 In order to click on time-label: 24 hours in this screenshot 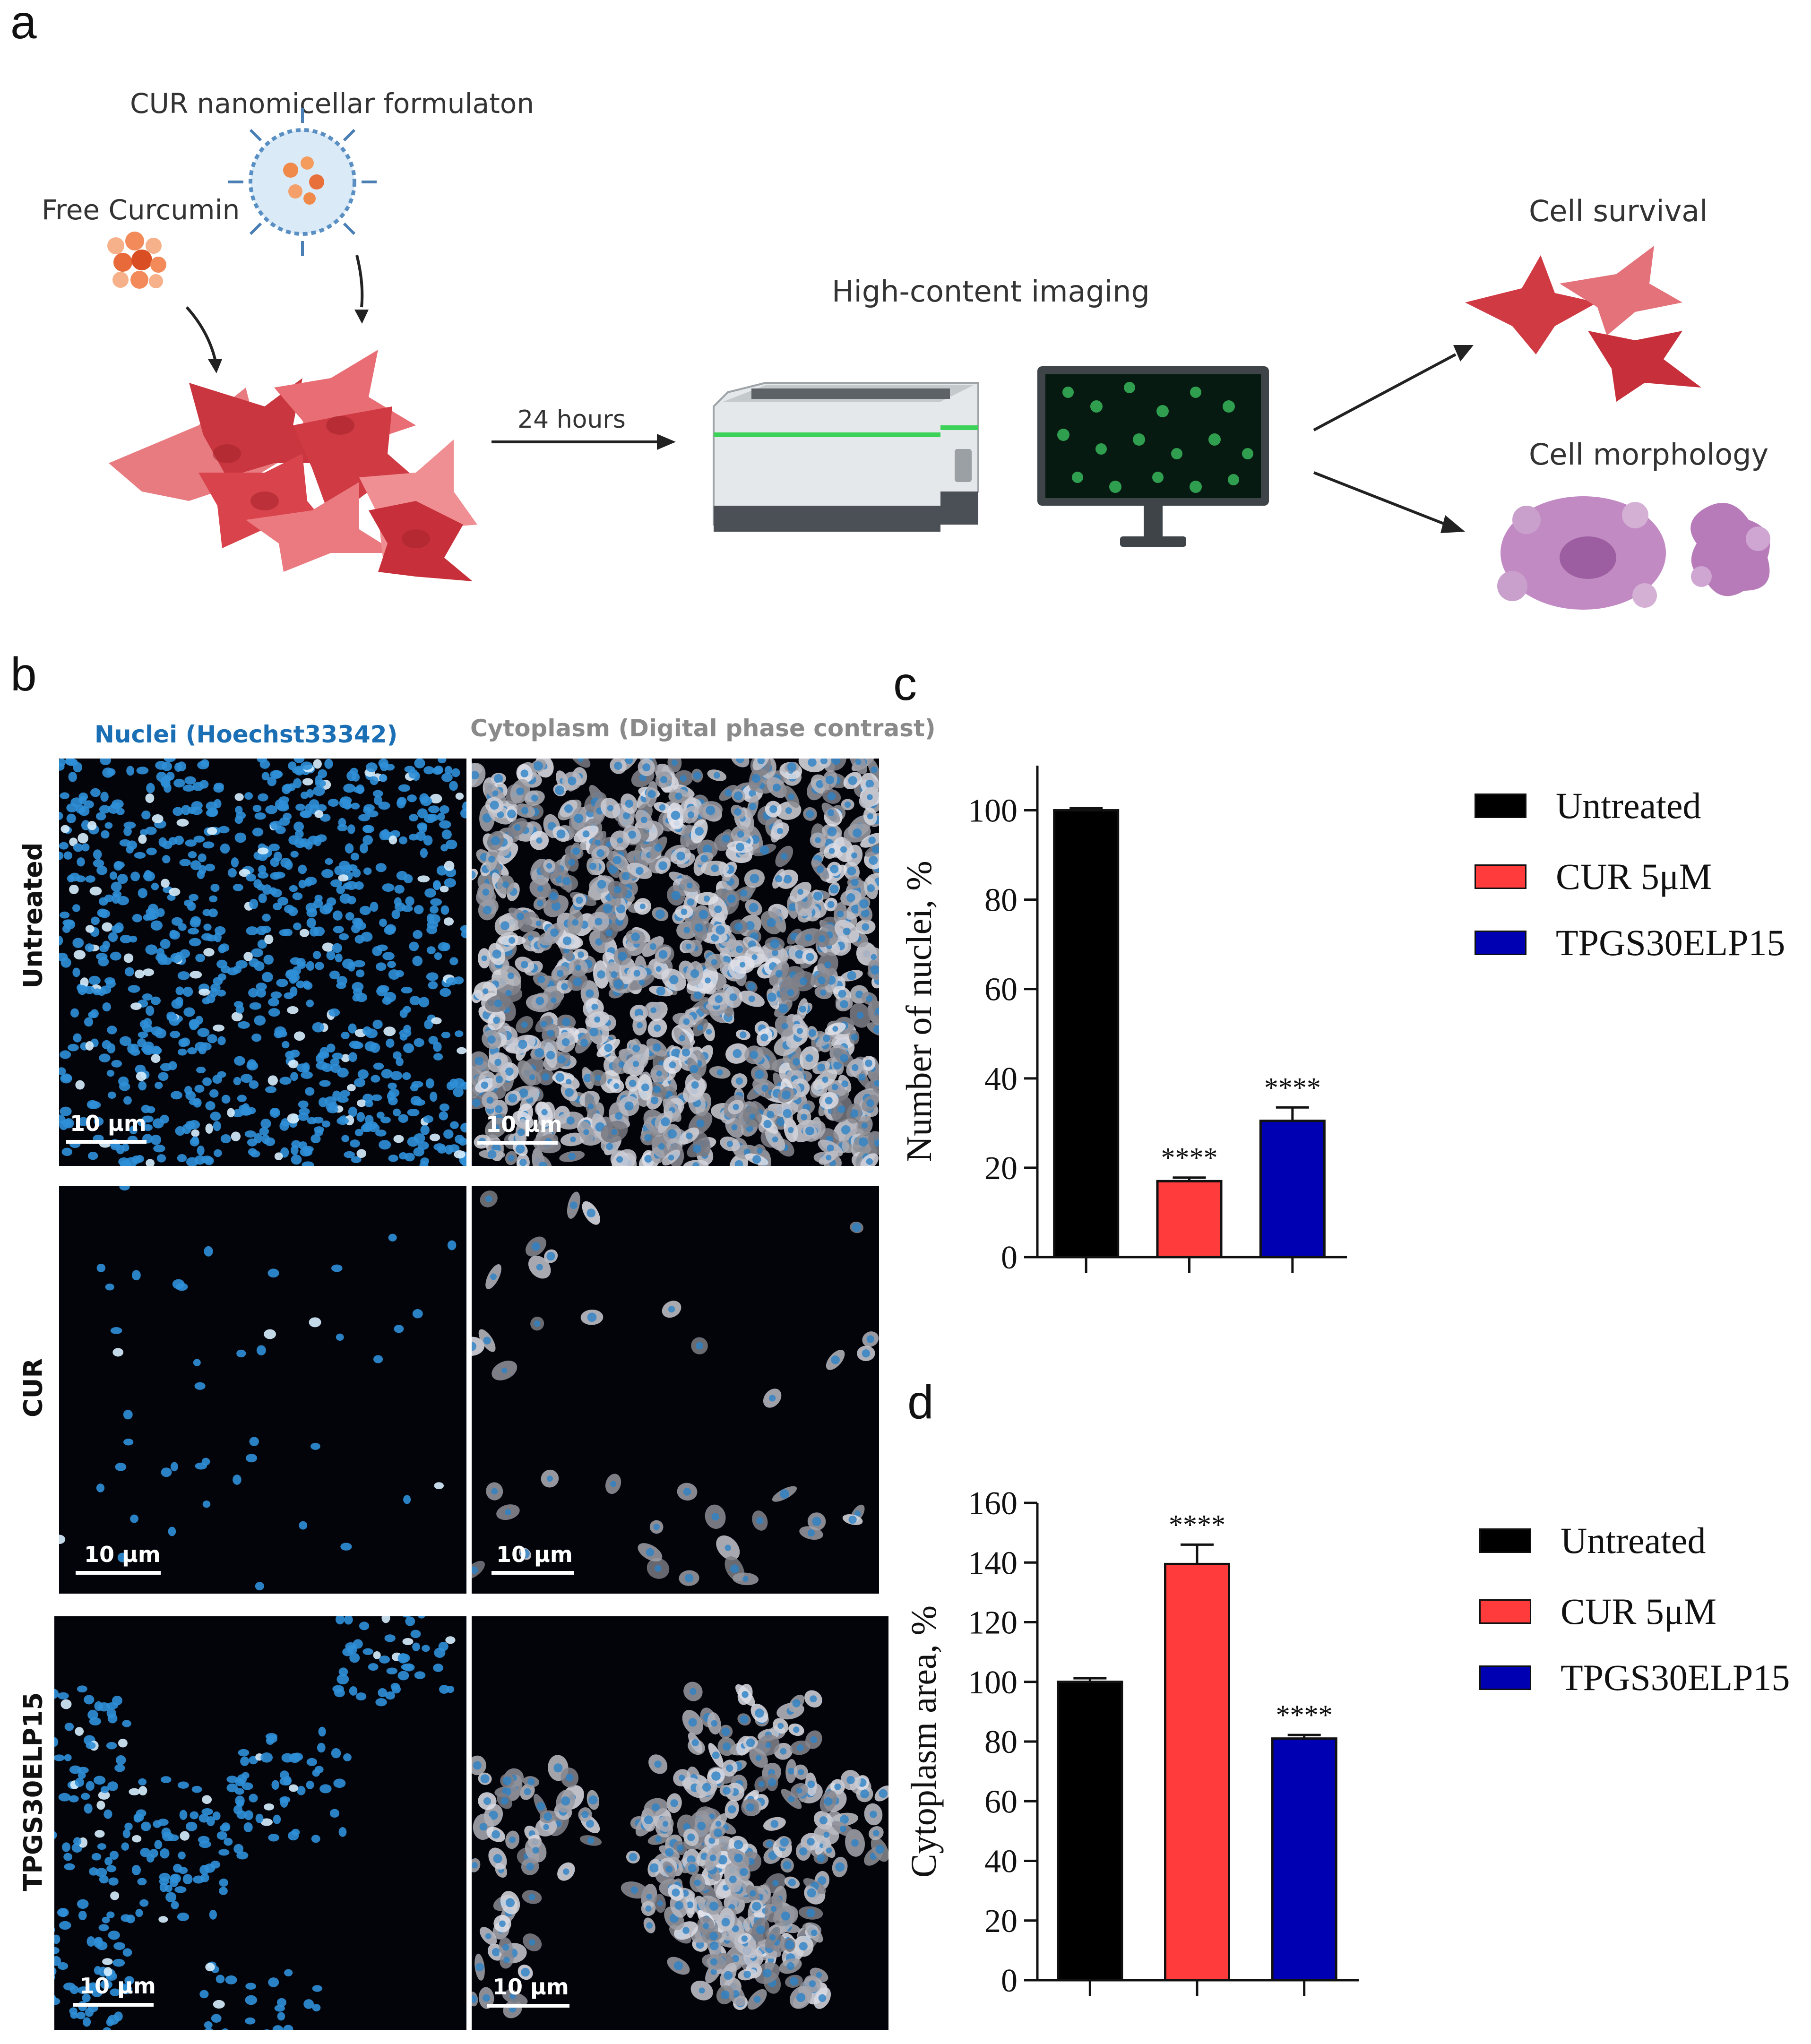, I will do `click(571, 419)`.